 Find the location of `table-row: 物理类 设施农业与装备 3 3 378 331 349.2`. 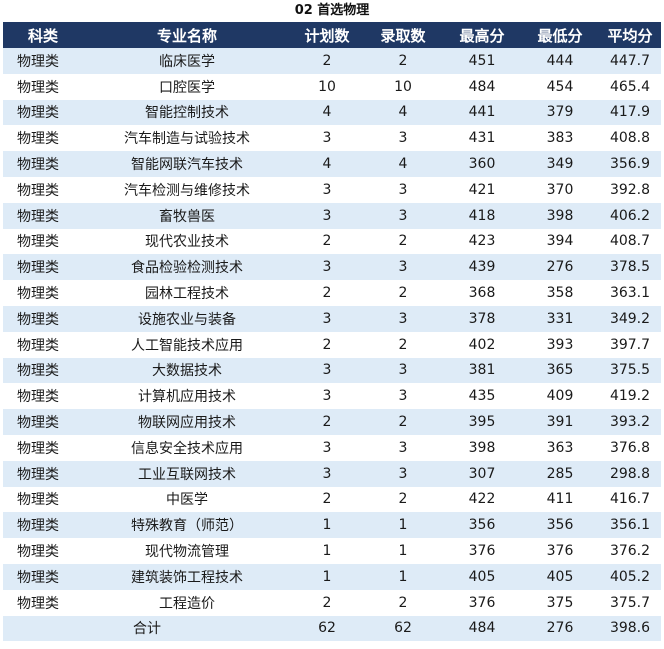

table-row: 物理类 设施农业与装备 3 3 378 331 349.2 is located at coordinates (332, 318).